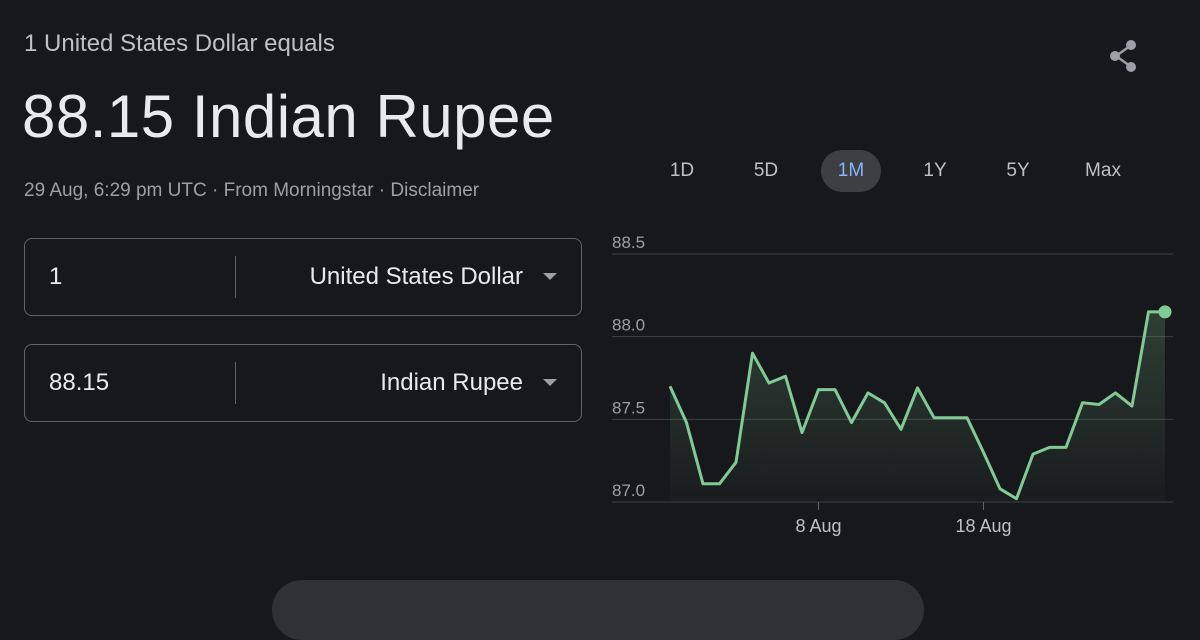 This screenshot has height=640, width=1200. I want to click on tab-5y: 5Y, so click(1018, 170).